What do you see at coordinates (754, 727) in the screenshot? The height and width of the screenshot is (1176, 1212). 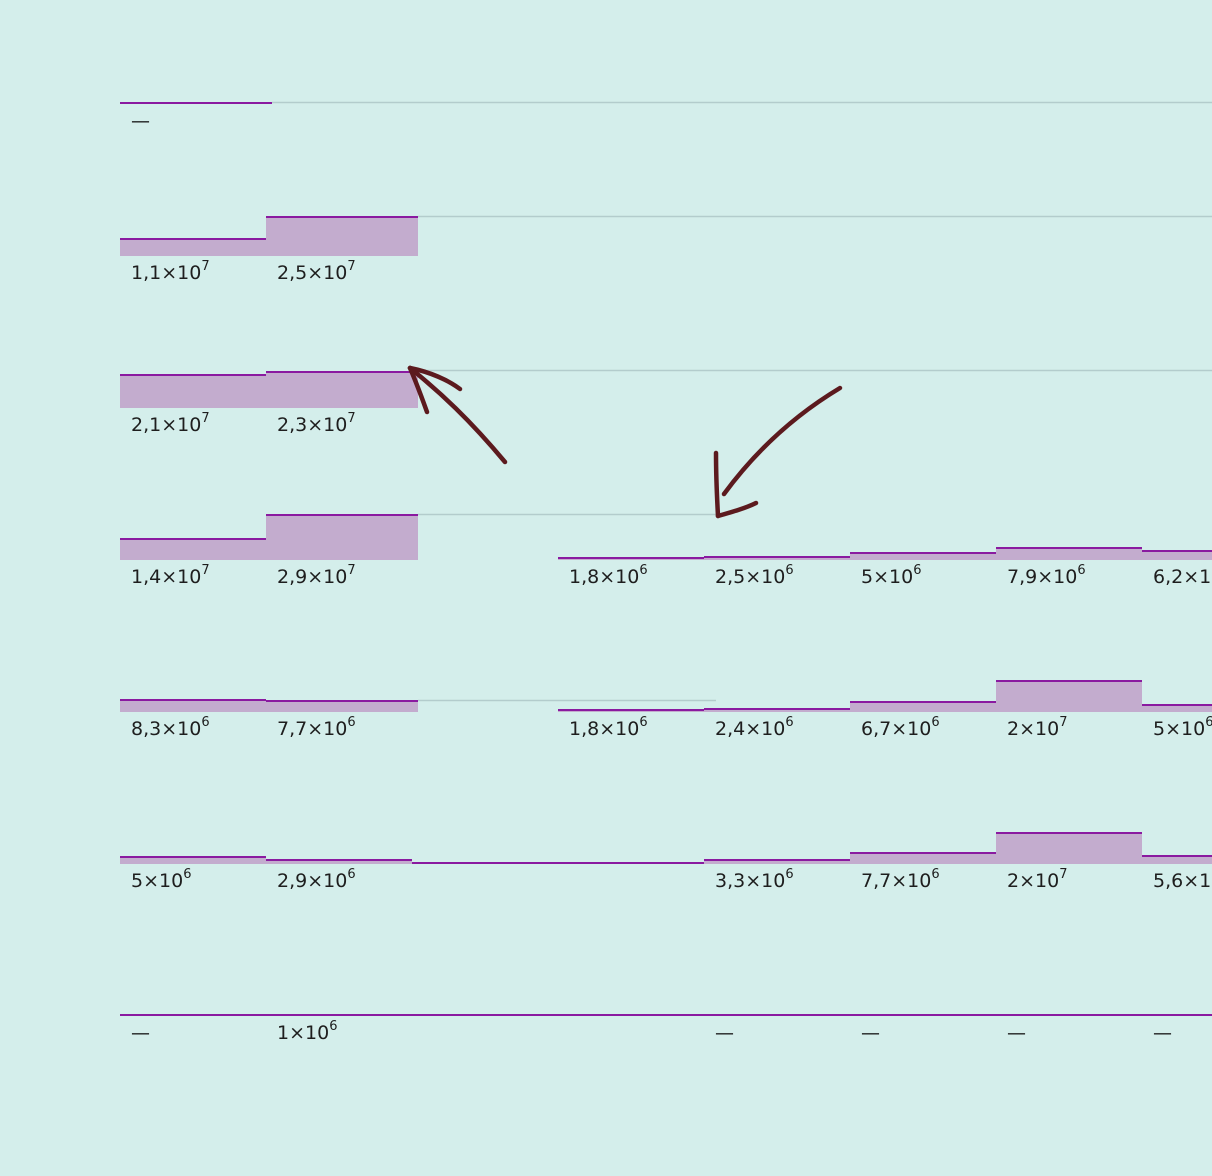 I see `cell-value-label: 2,4×106` at bounding box center [754, 727].